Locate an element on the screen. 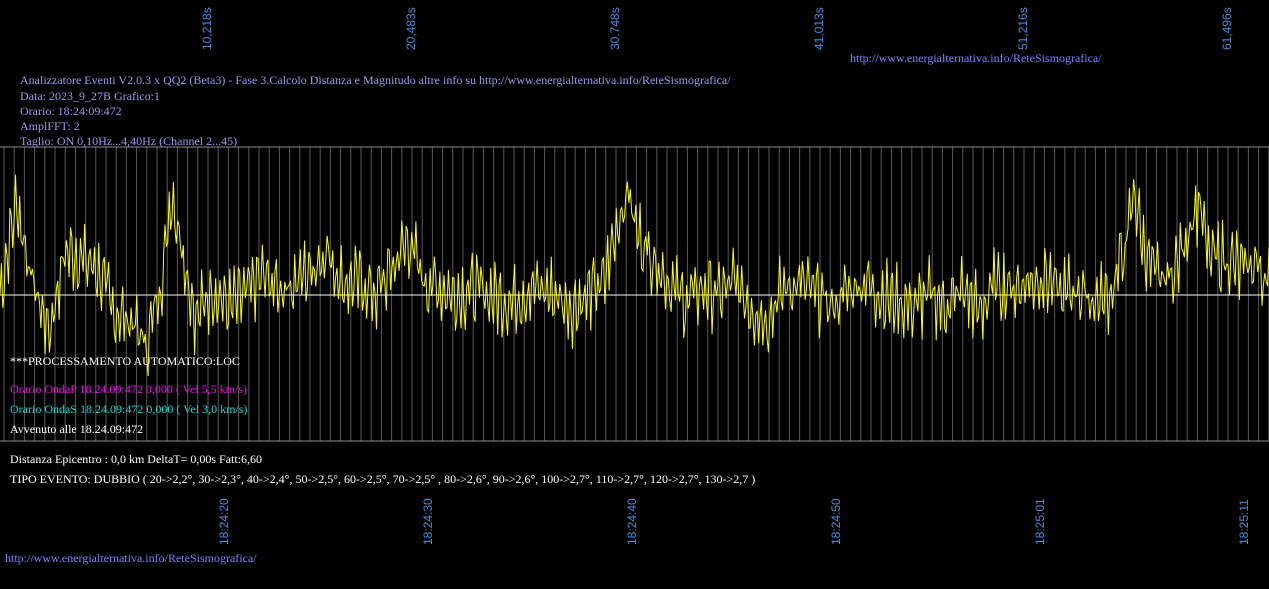 The image size is (1269, 589). time-tick: 18:24:30 is located at coordinates (428, 521).